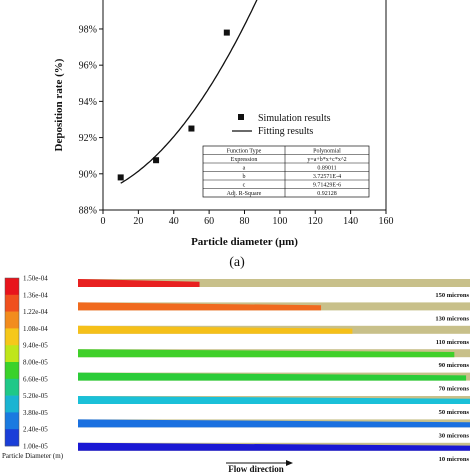 The image size is (474, 474). I want to click on colorbar-label: 8.00e-05, so click(35, 363).